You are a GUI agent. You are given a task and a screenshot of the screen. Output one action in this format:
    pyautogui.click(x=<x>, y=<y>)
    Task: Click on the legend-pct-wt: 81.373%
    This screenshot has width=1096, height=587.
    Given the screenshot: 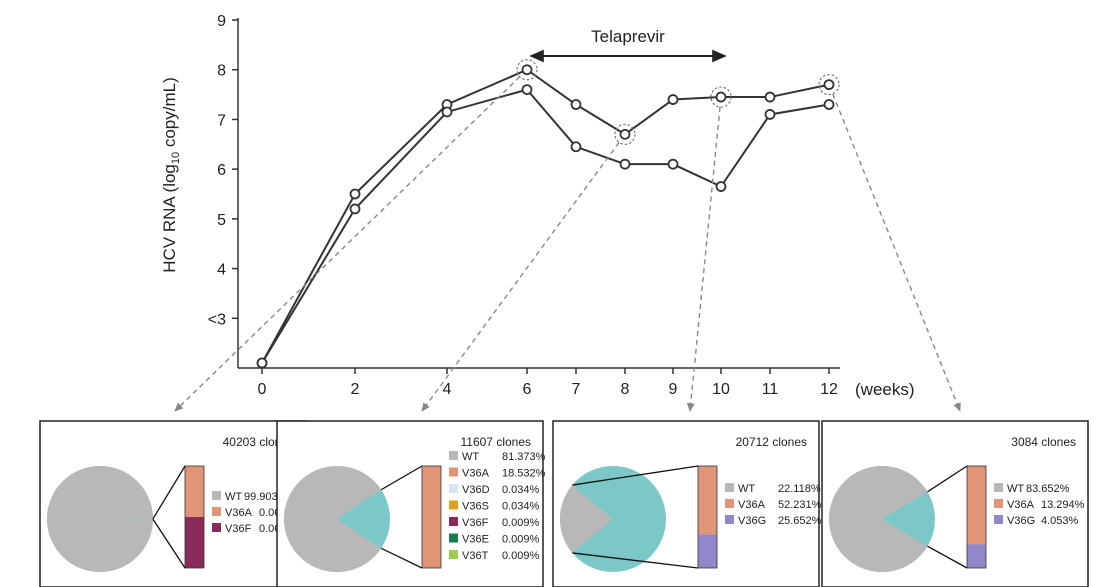 What is the action you would take?
    pyautogui.click(x=524, y=457)
    